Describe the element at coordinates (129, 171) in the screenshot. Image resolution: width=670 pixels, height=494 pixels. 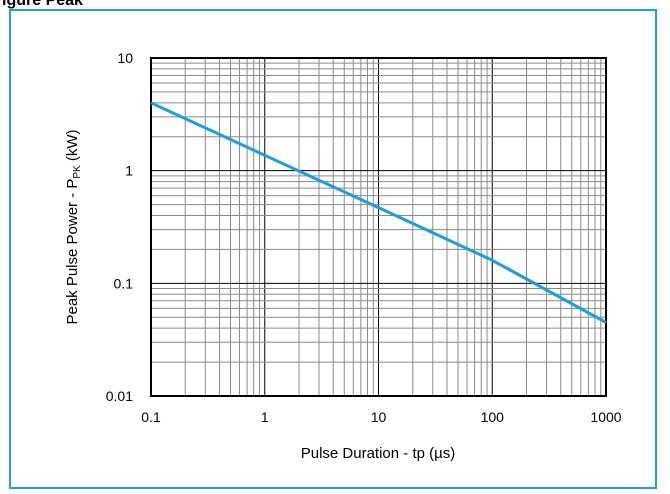
I see `y-tick-label: 1` at that location.